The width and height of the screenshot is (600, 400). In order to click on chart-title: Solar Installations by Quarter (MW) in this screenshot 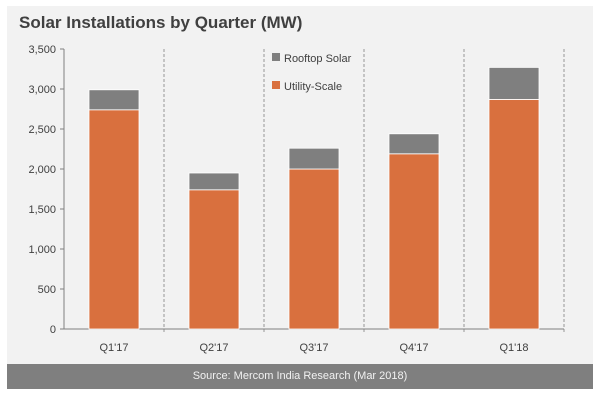, I will do `click(161, 22)`.